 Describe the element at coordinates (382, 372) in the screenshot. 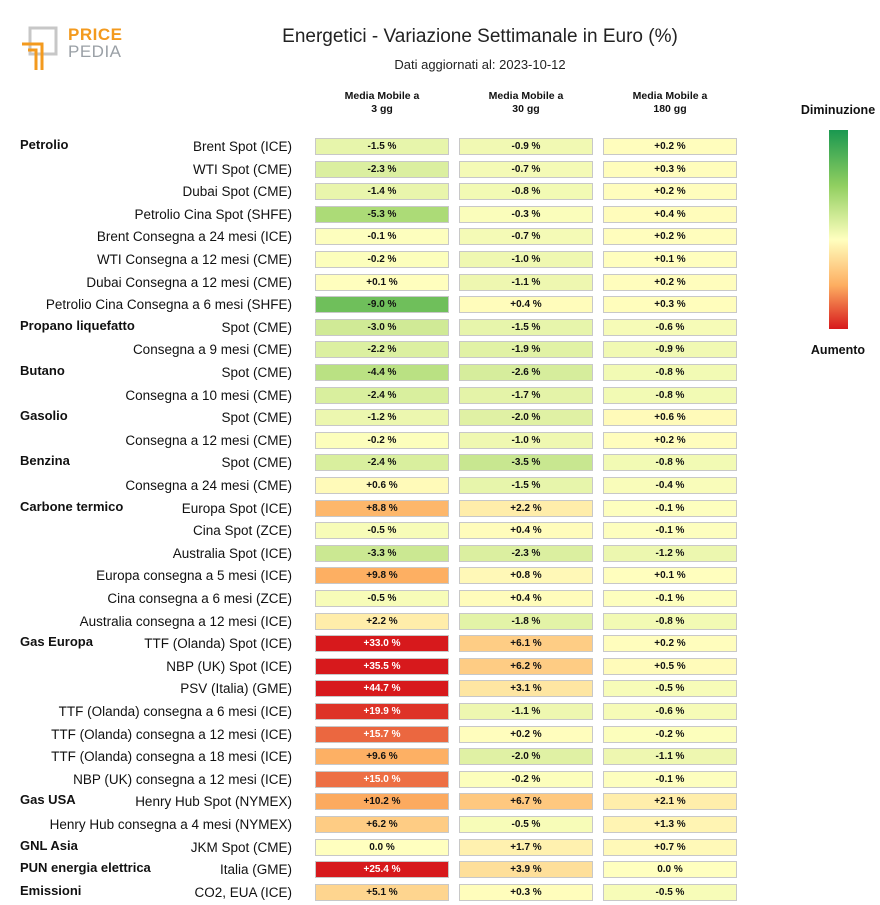

I see `heatmap-cell: -4.4 %` at that location.